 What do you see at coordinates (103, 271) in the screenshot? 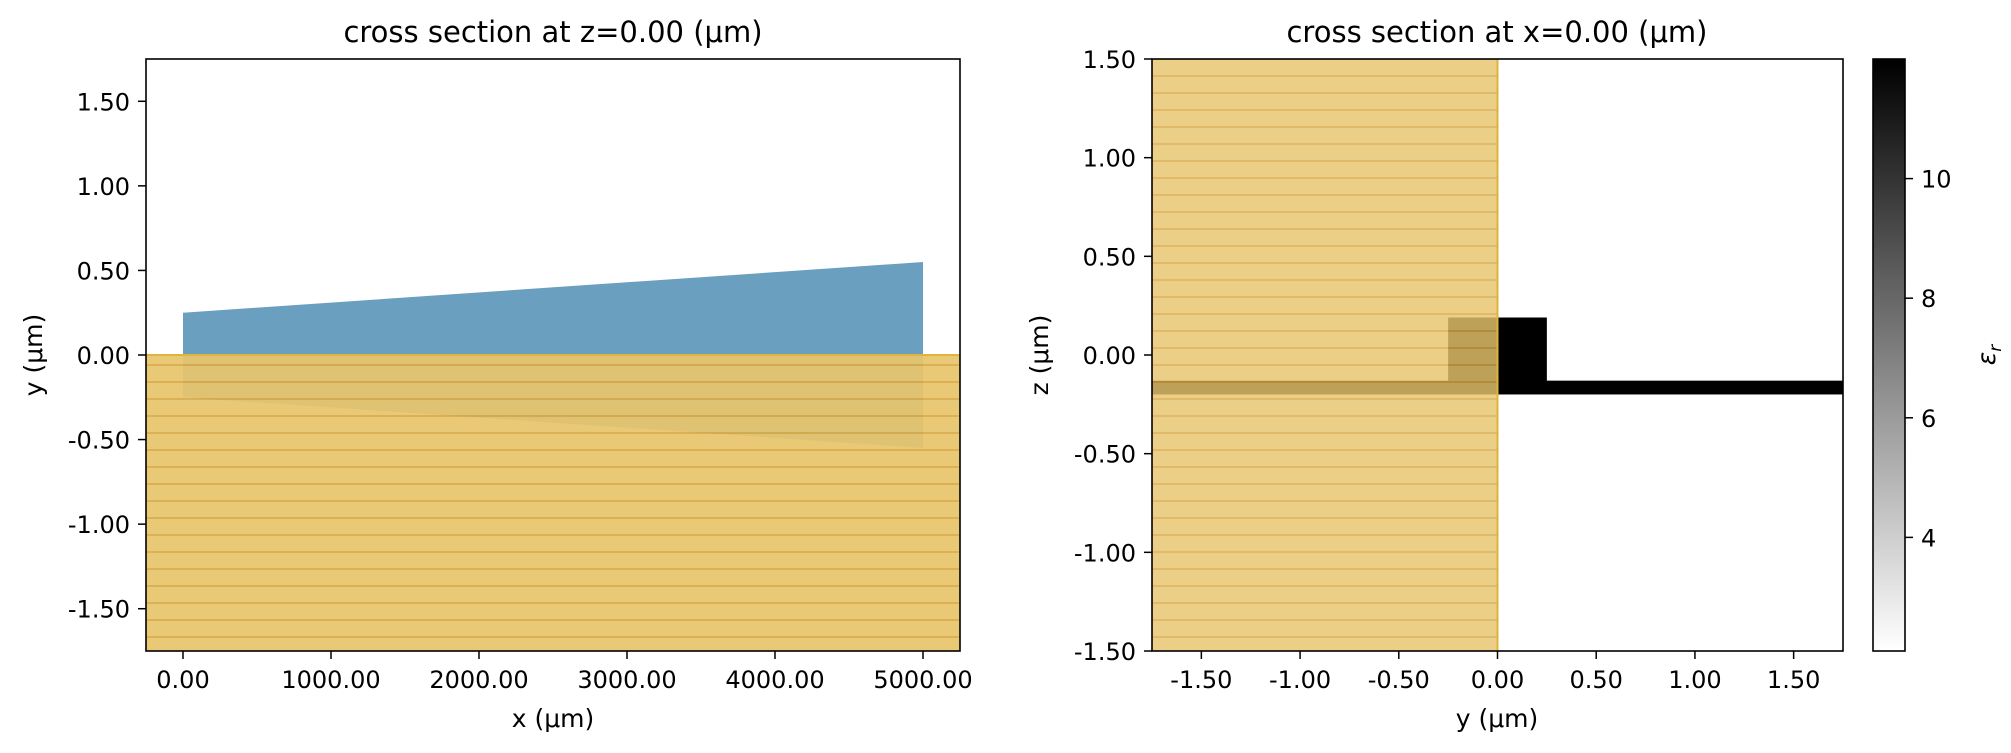
I see `left-y-tick-label: 0.50` at bounding box center [103, 271].